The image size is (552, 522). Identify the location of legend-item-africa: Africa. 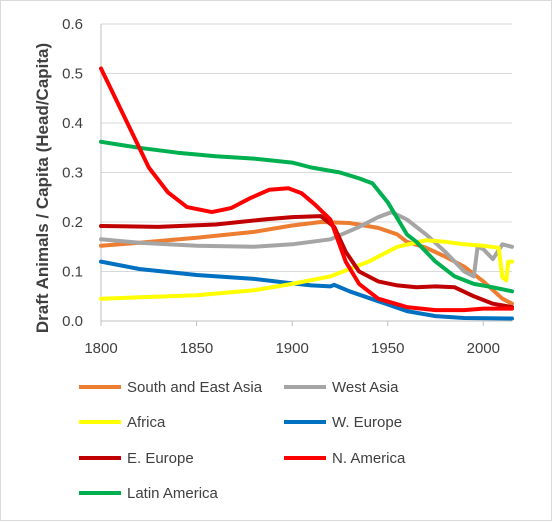
(122, 422).